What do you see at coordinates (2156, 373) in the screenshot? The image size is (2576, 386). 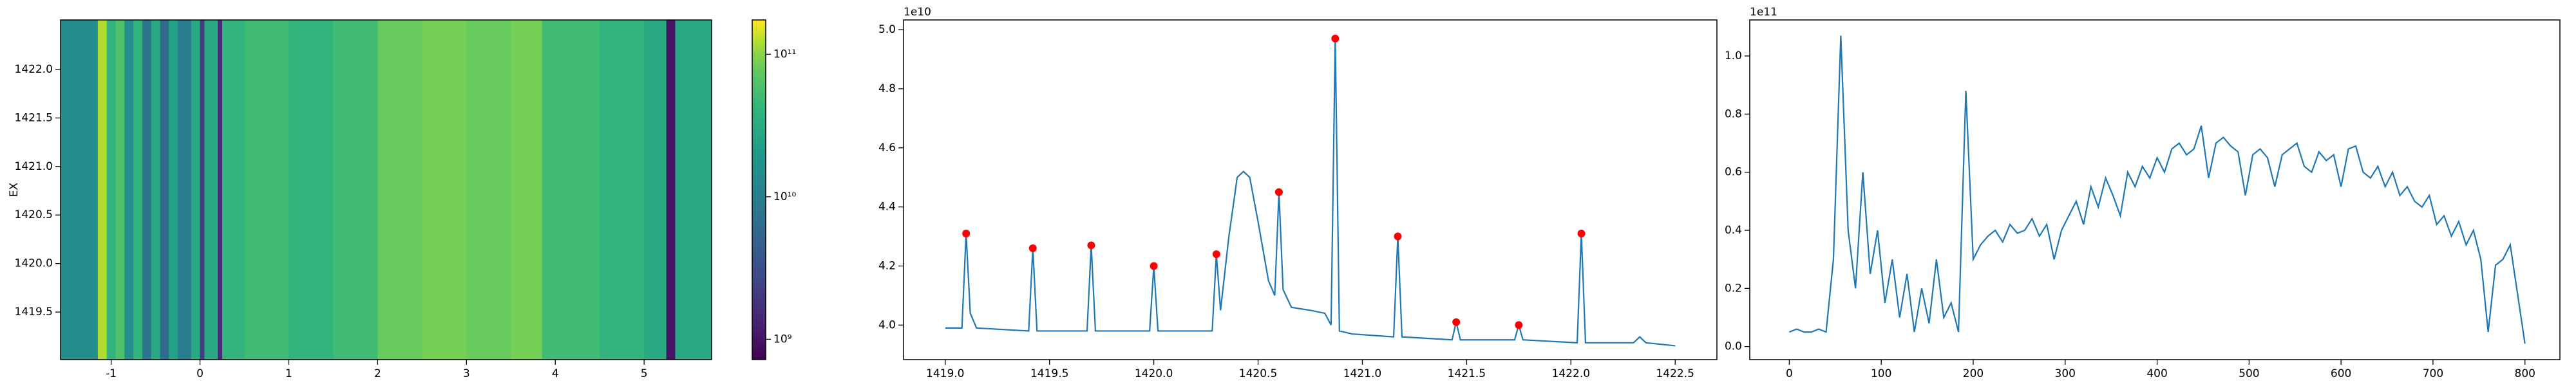 I see `x-tick-label: 400` at bounding box center [2156, 373].